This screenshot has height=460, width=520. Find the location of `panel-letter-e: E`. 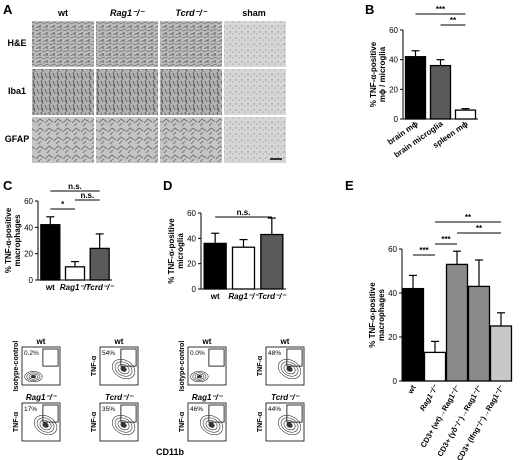

panel-letter-e: E is located at coordinates (349, 185).